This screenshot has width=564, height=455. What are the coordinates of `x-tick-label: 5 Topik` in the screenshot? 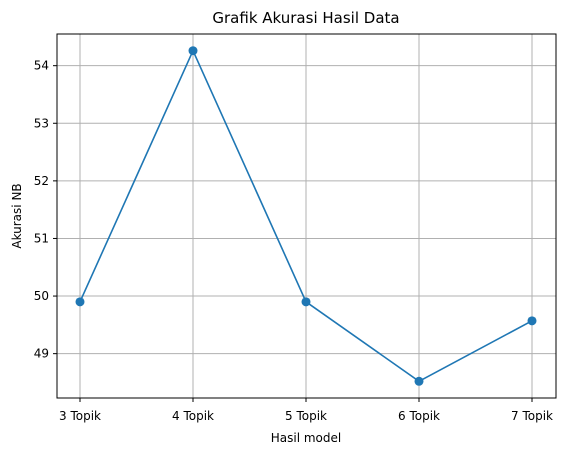 It's located at (306, 416).